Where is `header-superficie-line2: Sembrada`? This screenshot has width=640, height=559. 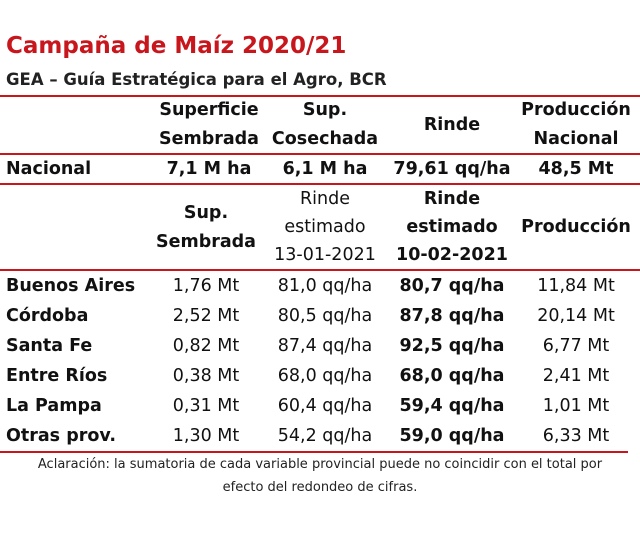 header-superficie-line2: Sembrada is located at coordinates (208, 139).